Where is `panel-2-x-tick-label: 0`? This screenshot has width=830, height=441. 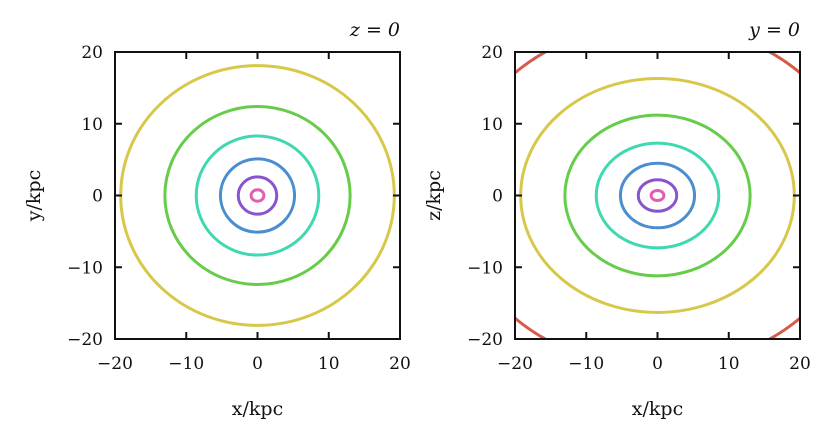 panel-2-x-tick-label: 0 is located at coordinates (657, 364).